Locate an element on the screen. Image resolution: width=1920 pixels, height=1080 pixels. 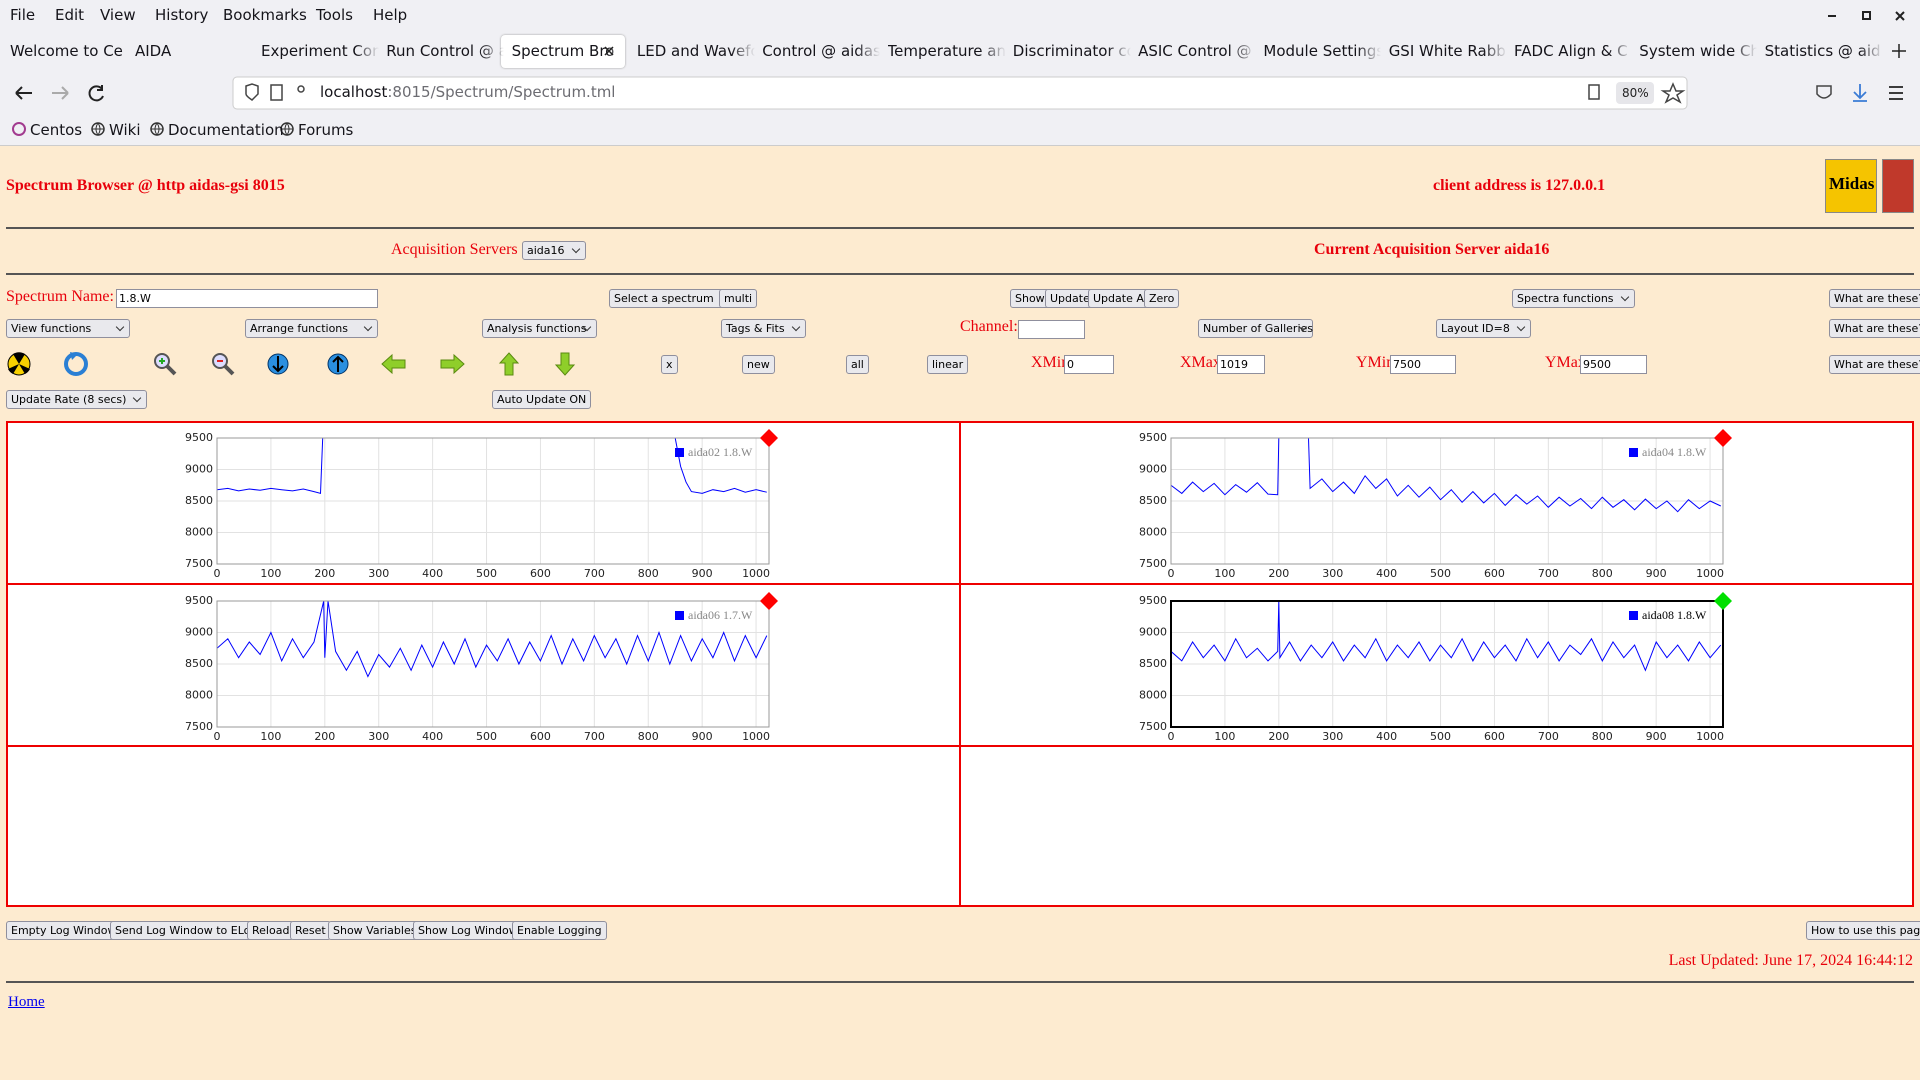
footer-button: Enable Logging is located at coordinates (559, 930).